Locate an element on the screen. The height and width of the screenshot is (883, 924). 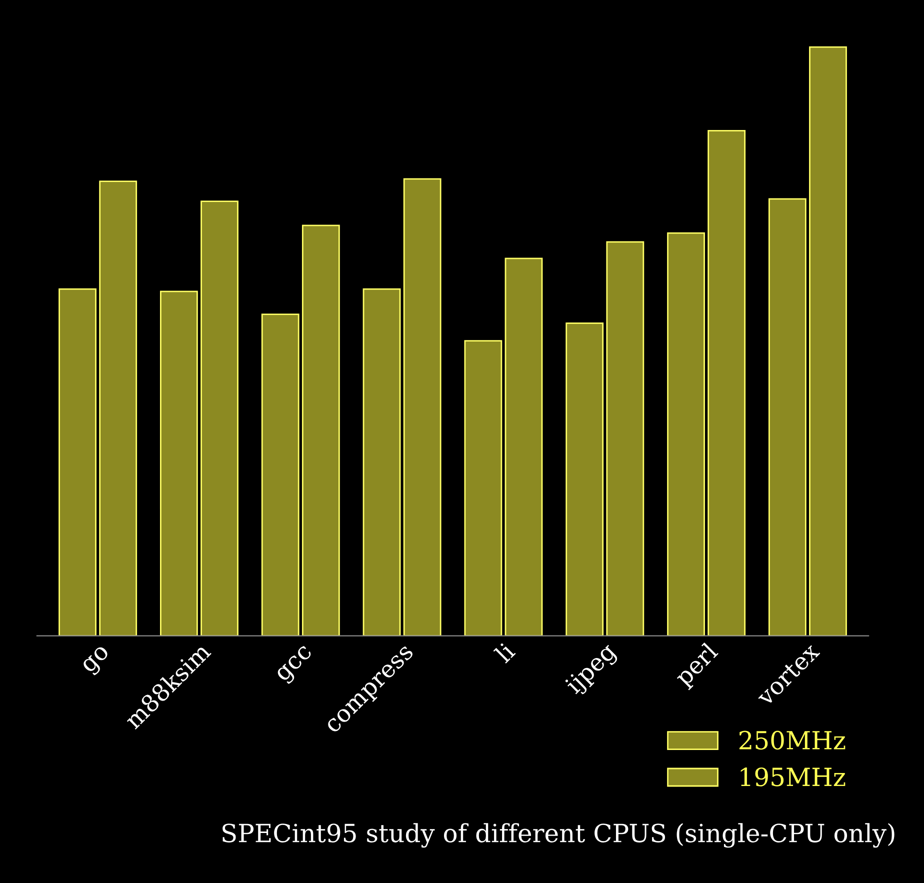
x-tick-label: gcc is located at coordinates (296, 665).